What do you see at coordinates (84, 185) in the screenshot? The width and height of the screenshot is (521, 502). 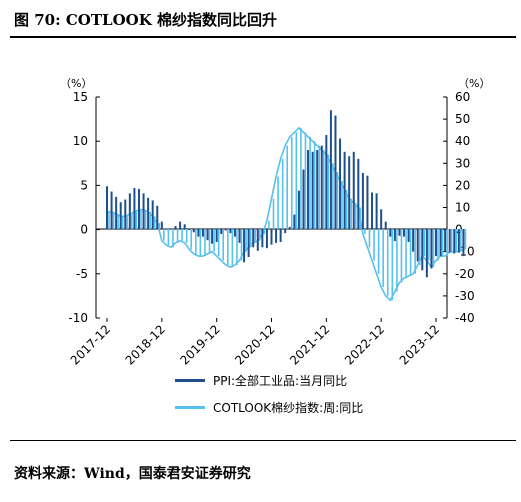 I see `left-tick-label: 5` at bounding box center [84, 185].